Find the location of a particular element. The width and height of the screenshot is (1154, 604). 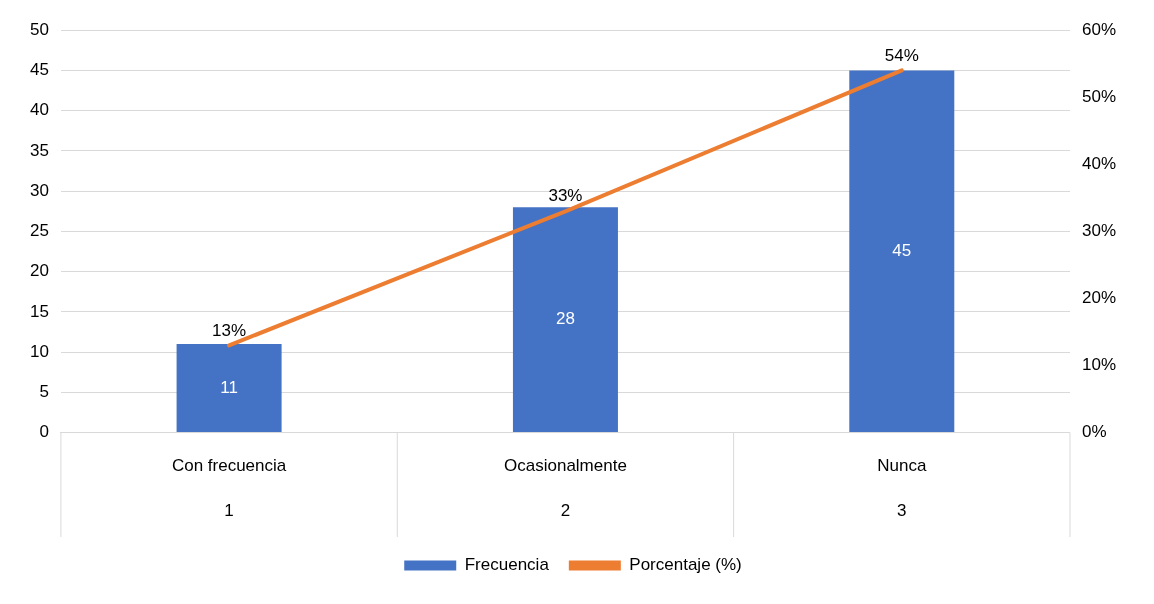

y2-tick-label: 20% is located at coordinates (1099, 298).